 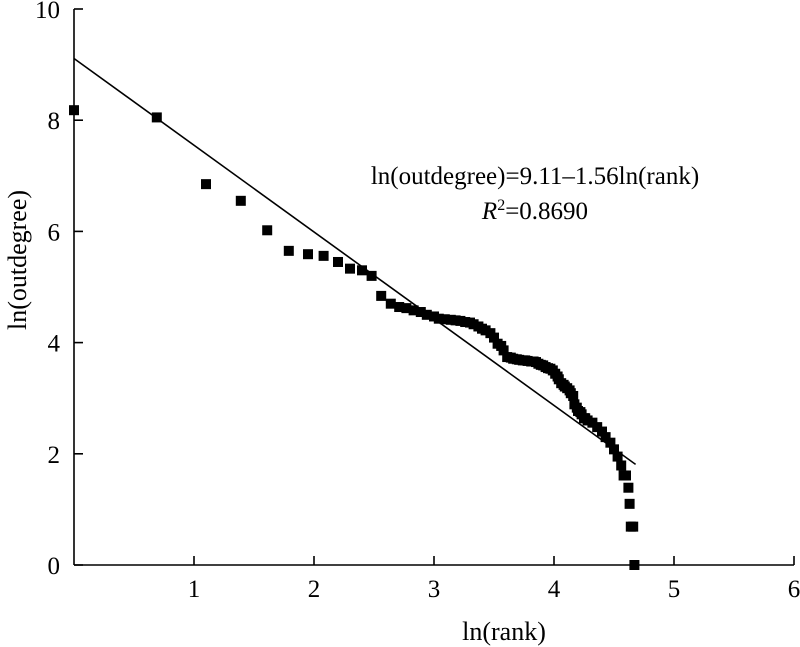 I want to click on r2-superscript: 2, so click(x=501, y=205).